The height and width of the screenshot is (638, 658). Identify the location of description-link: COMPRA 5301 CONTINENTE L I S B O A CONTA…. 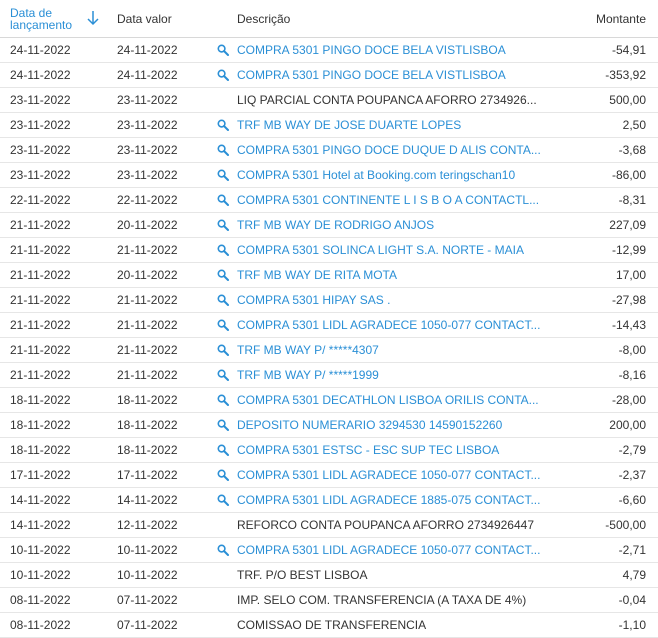
(388, 200).